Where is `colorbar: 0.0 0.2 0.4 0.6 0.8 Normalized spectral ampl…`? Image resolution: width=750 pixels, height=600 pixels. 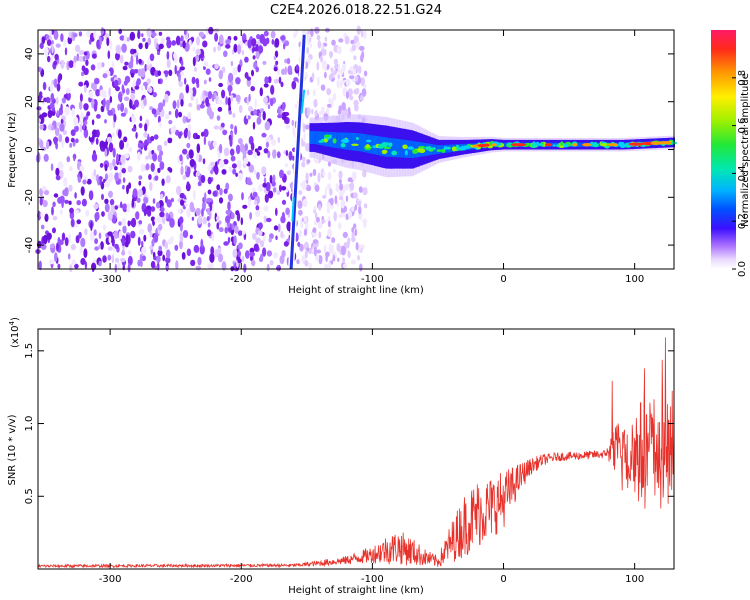 colorbar: 0.0 0.2 0.4 0.6 0.8 Normalized spectral ampl… is located at coordinates (730, 153).